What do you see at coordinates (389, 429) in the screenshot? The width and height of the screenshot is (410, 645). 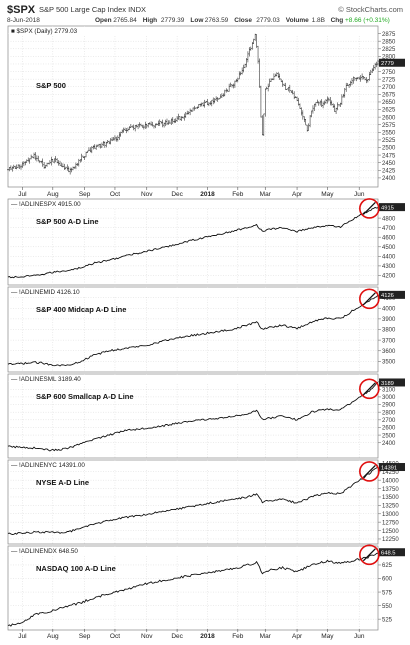 I see `y-tick-label: 2600` at bounding box center [389, 429].